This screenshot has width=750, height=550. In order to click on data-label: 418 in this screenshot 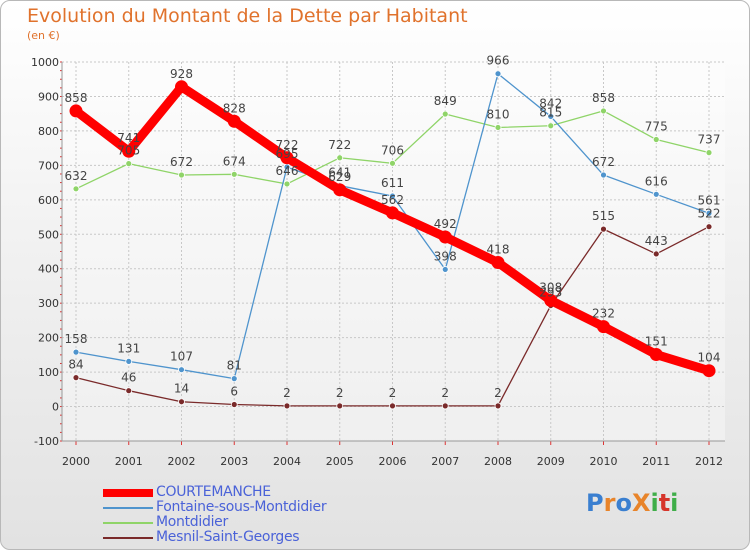, I will do `click(498, 250)`.